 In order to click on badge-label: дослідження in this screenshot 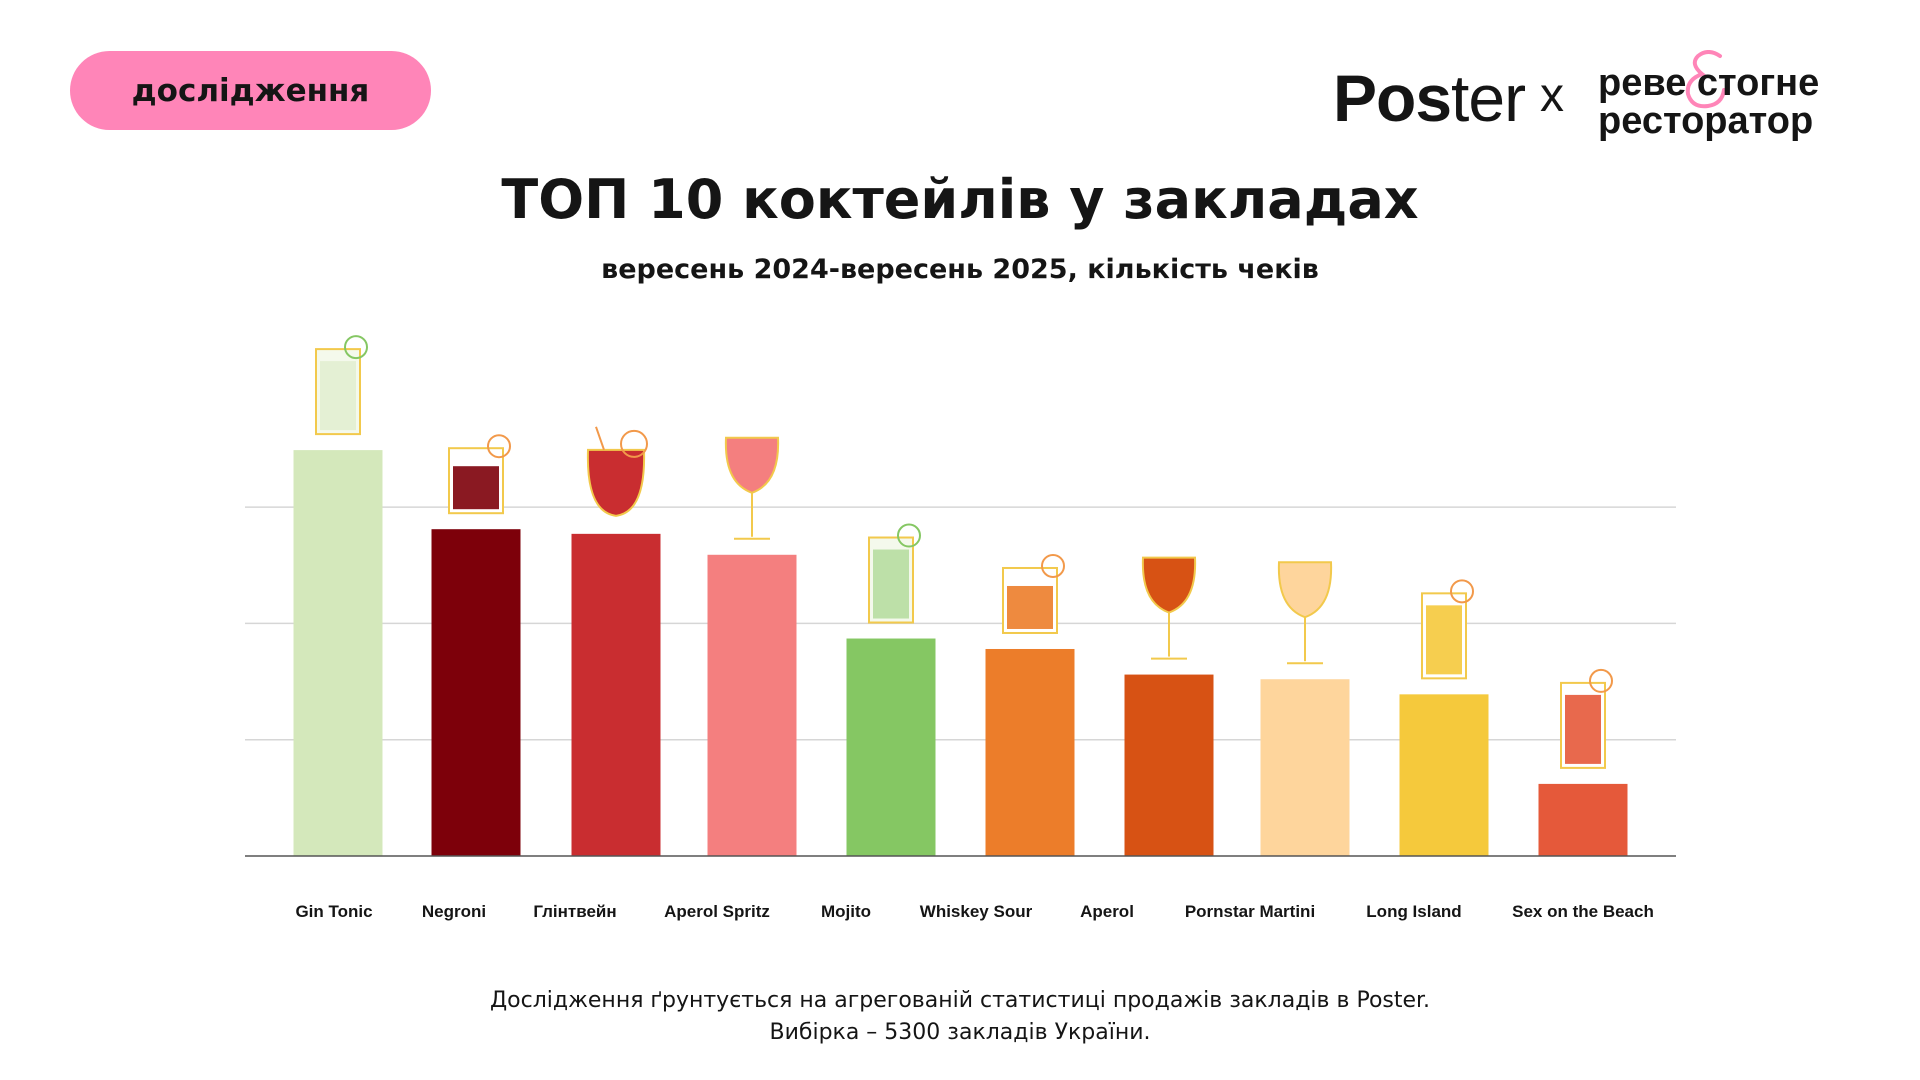, I will do `click(250, 90)`.